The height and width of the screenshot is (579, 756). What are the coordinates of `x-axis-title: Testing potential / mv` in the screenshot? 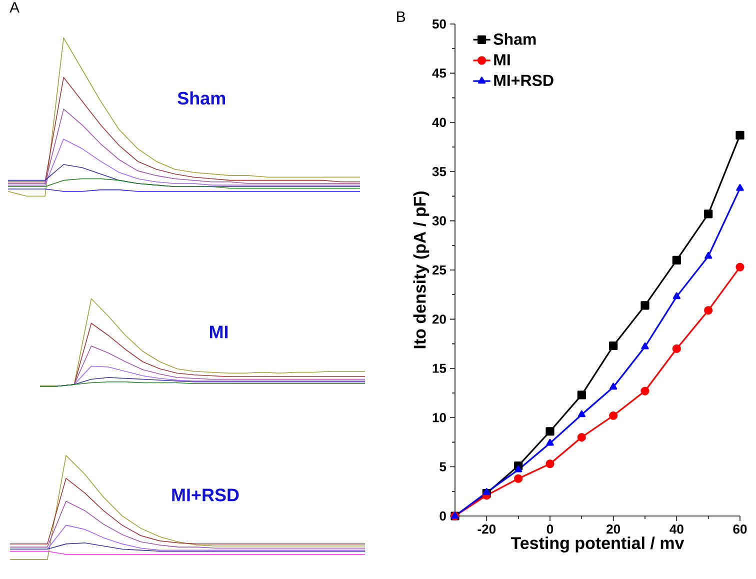 It's located at (597, 544).